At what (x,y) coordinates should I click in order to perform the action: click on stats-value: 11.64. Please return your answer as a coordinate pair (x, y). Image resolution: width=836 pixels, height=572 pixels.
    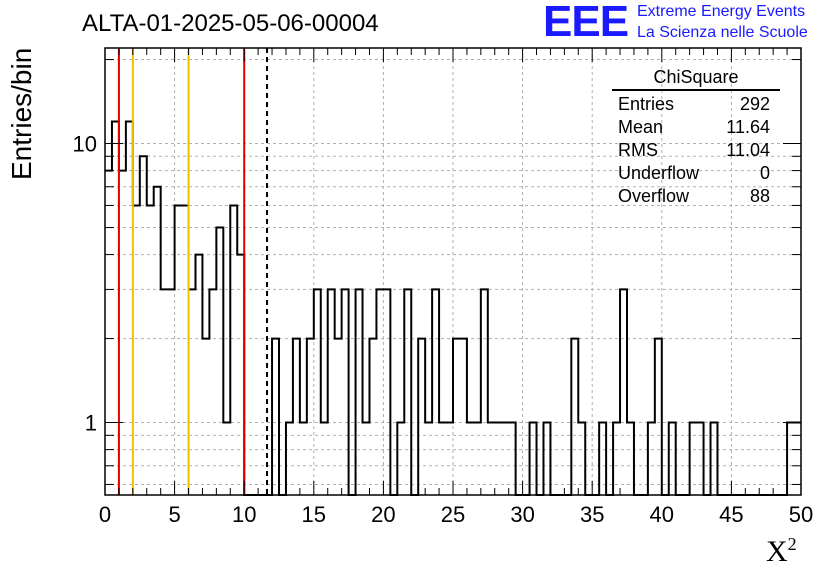
    Looking at the image, I should click on (748, 127).